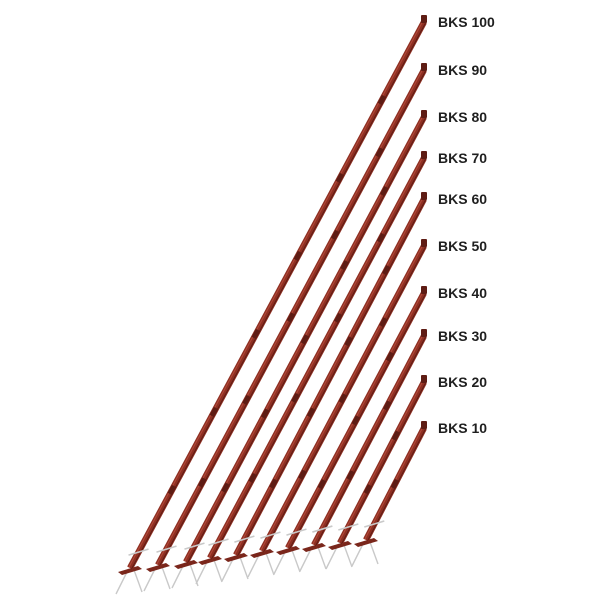 The height and width of the screenshot is (600, 600). I want to click on prop-label-bks-90: BKS 90, so click(462, 70).